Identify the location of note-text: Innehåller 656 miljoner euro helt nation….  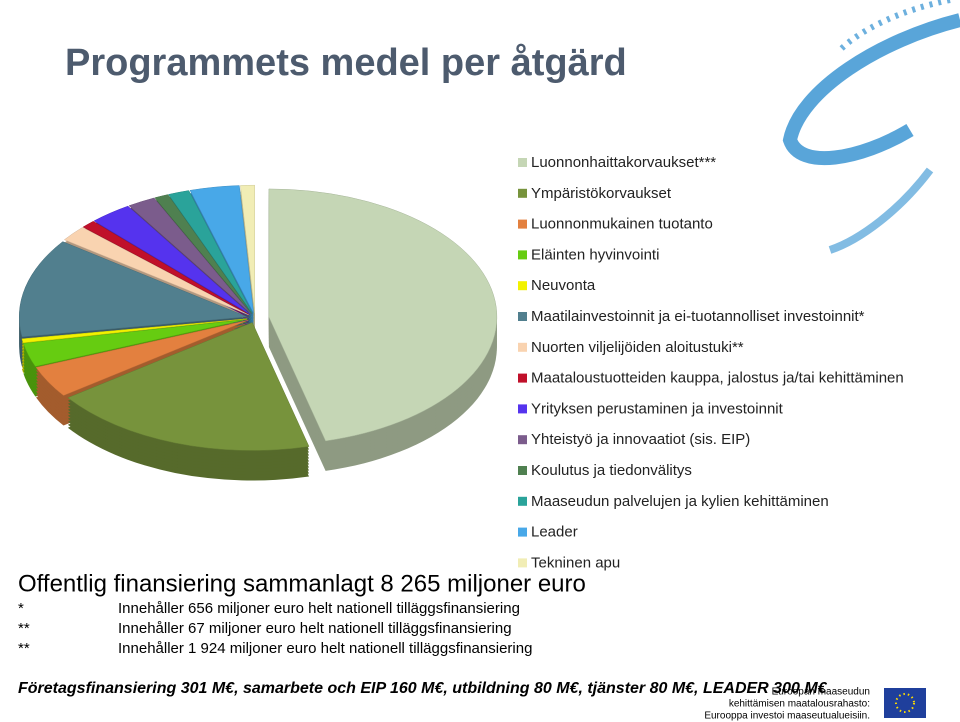
(319, 608).